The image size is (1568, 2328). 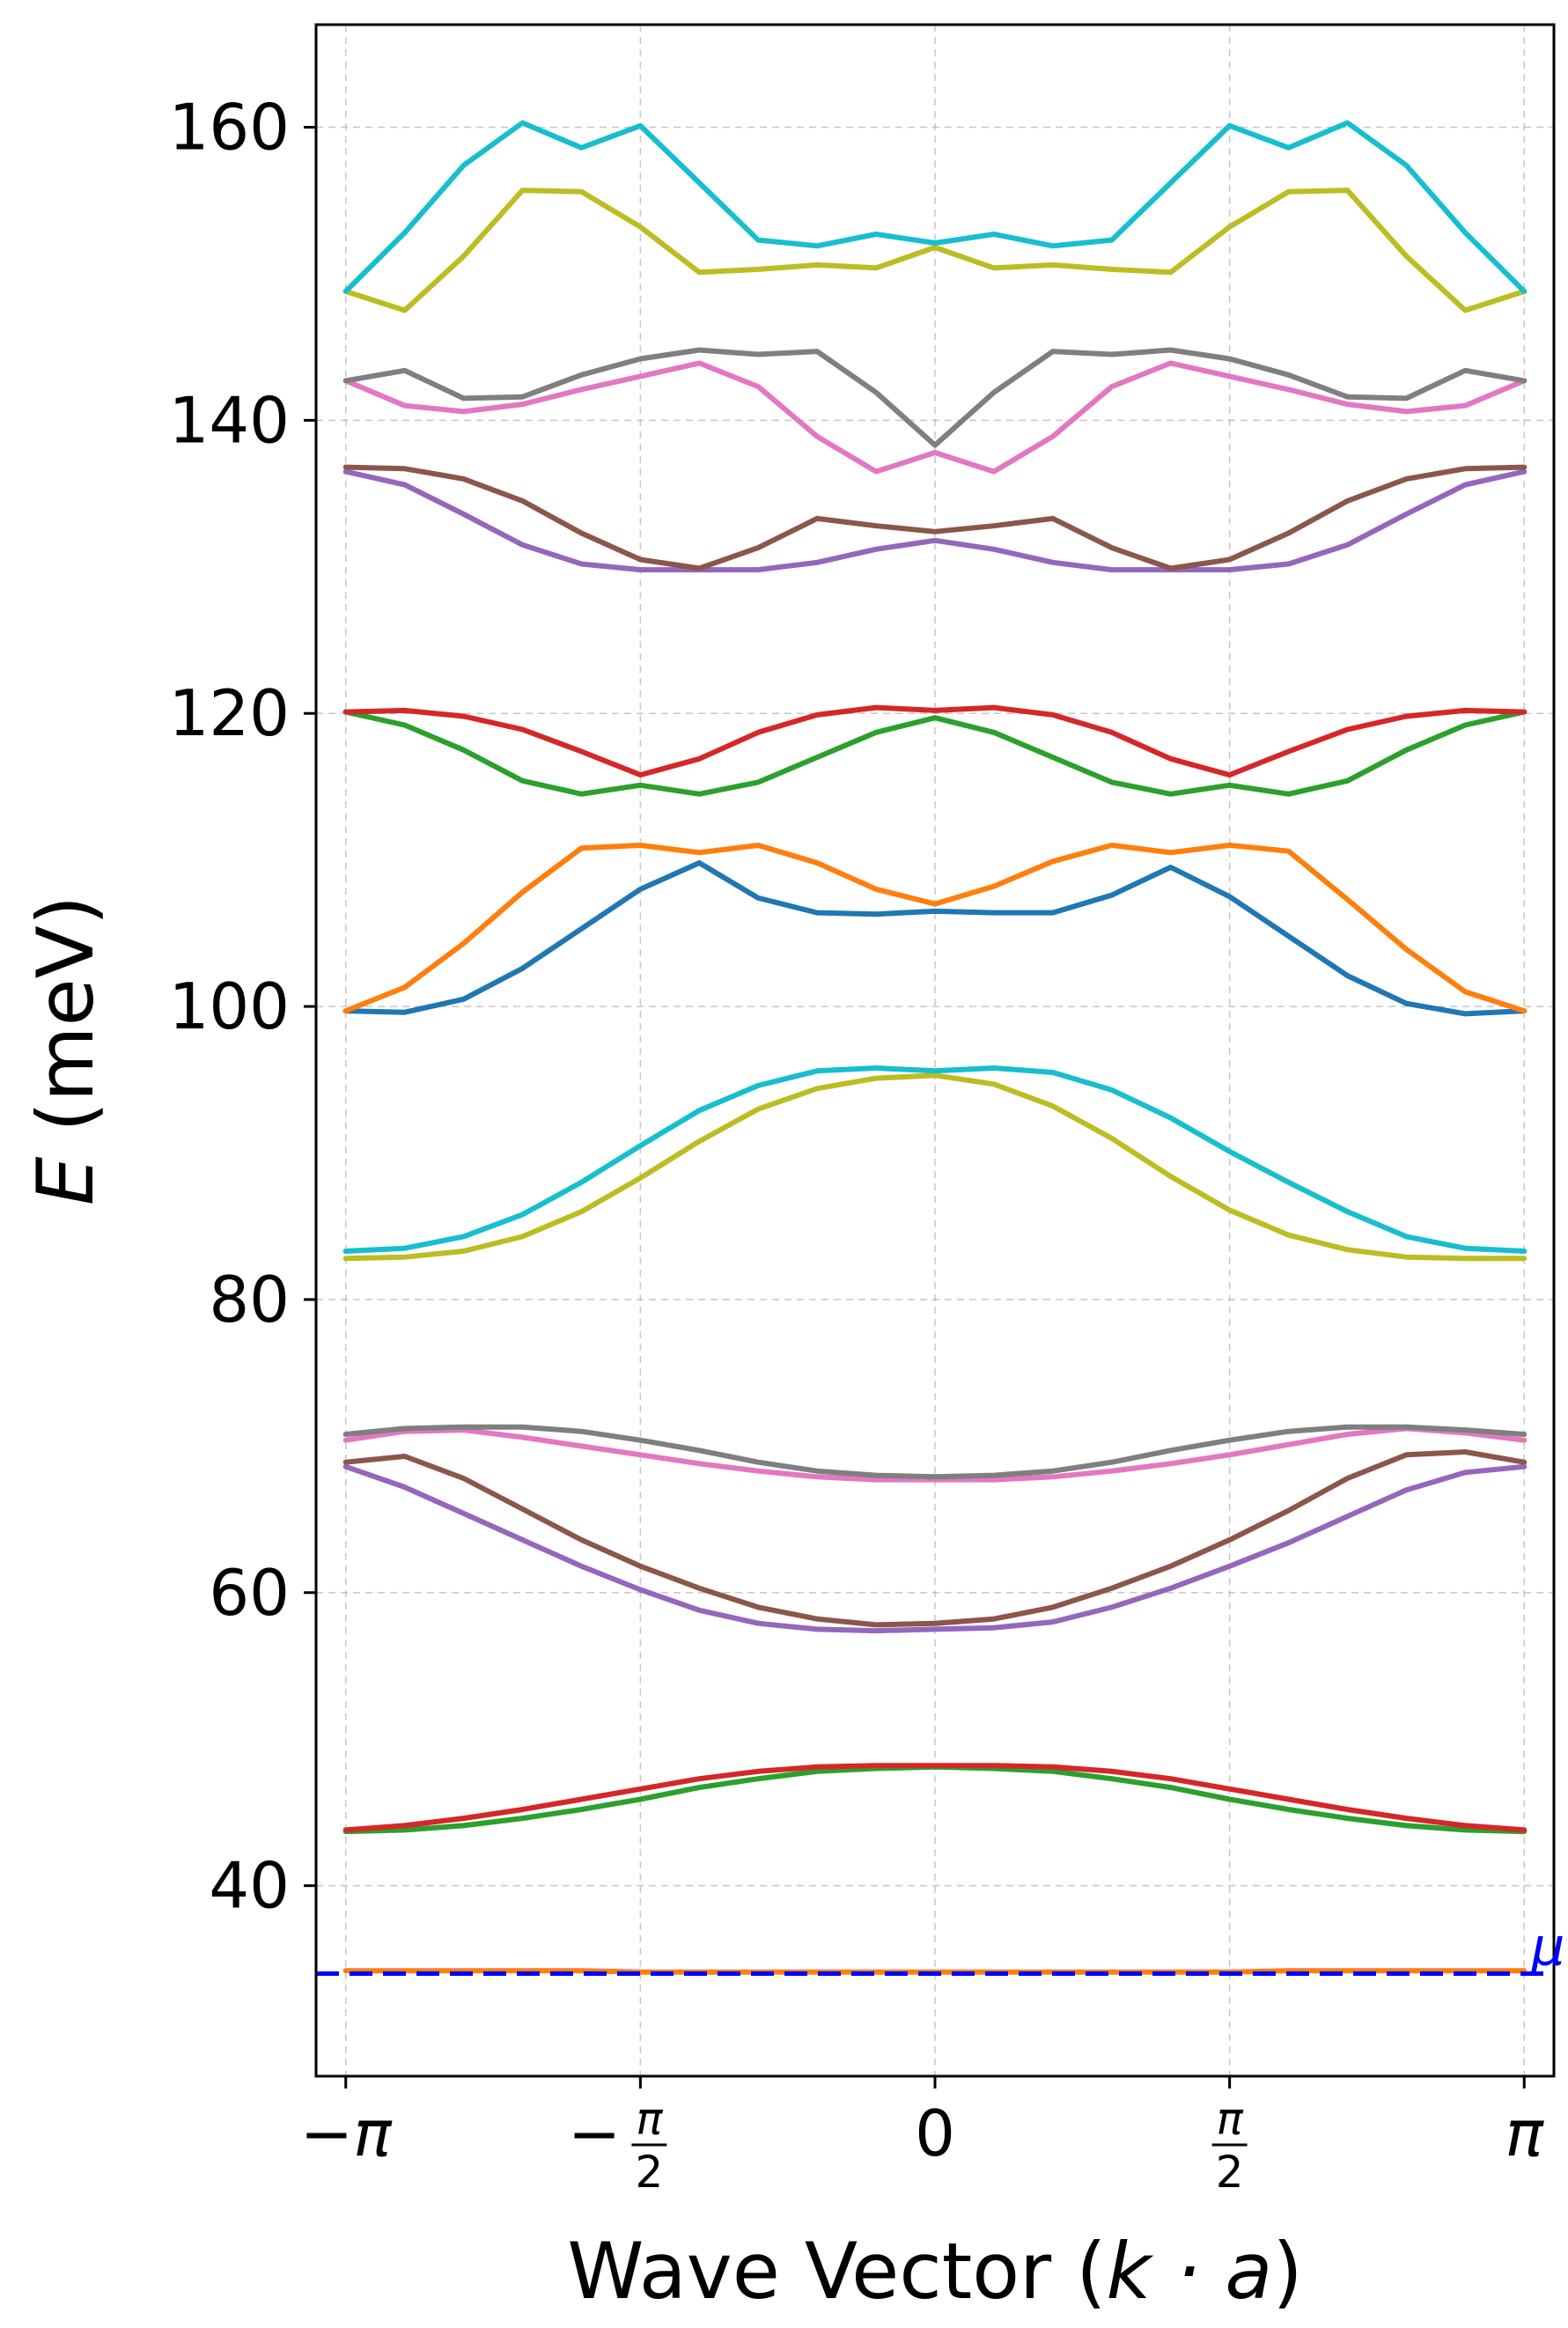 I want to click on x-axis-ticks: −π − π20 π2π, so click(x=923, y=2137).